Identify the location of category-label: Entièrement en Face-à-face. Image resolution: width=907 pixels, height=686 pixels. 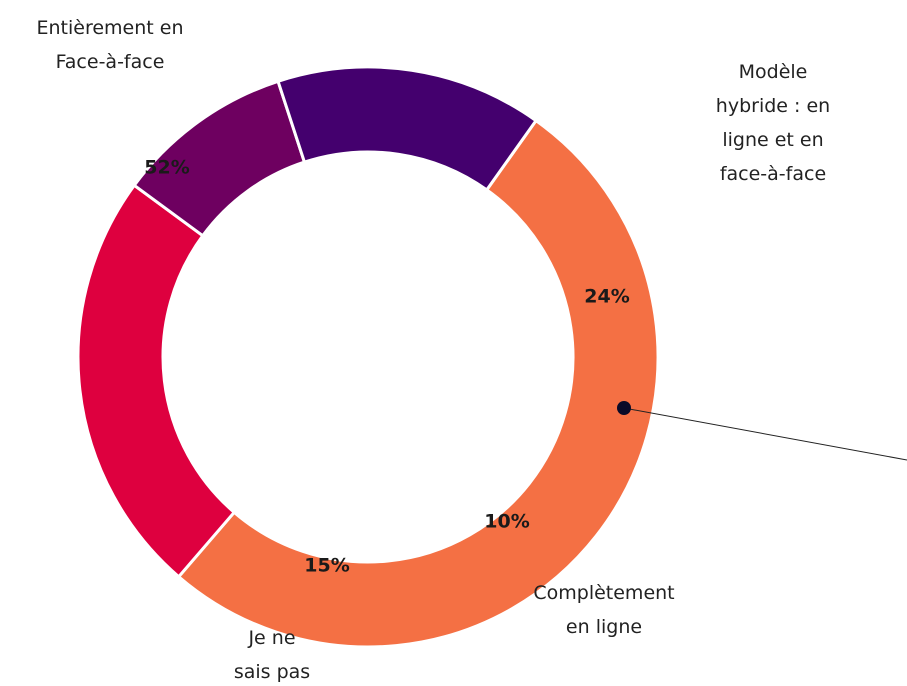
(110, 45).